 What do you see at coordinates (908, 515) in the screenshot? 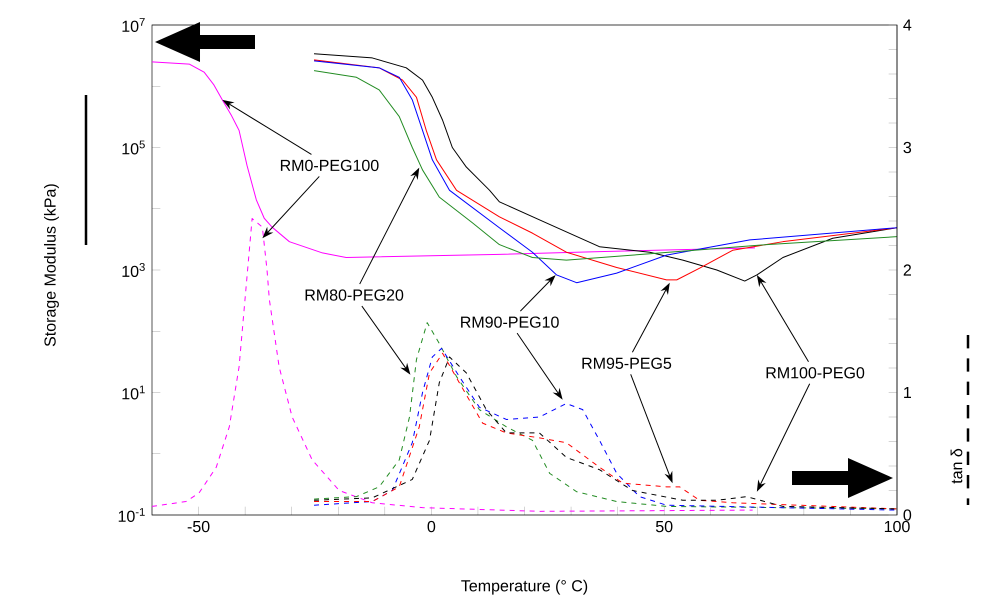
I see `y2-tick-label: 0` at bounding box center [908, 515].